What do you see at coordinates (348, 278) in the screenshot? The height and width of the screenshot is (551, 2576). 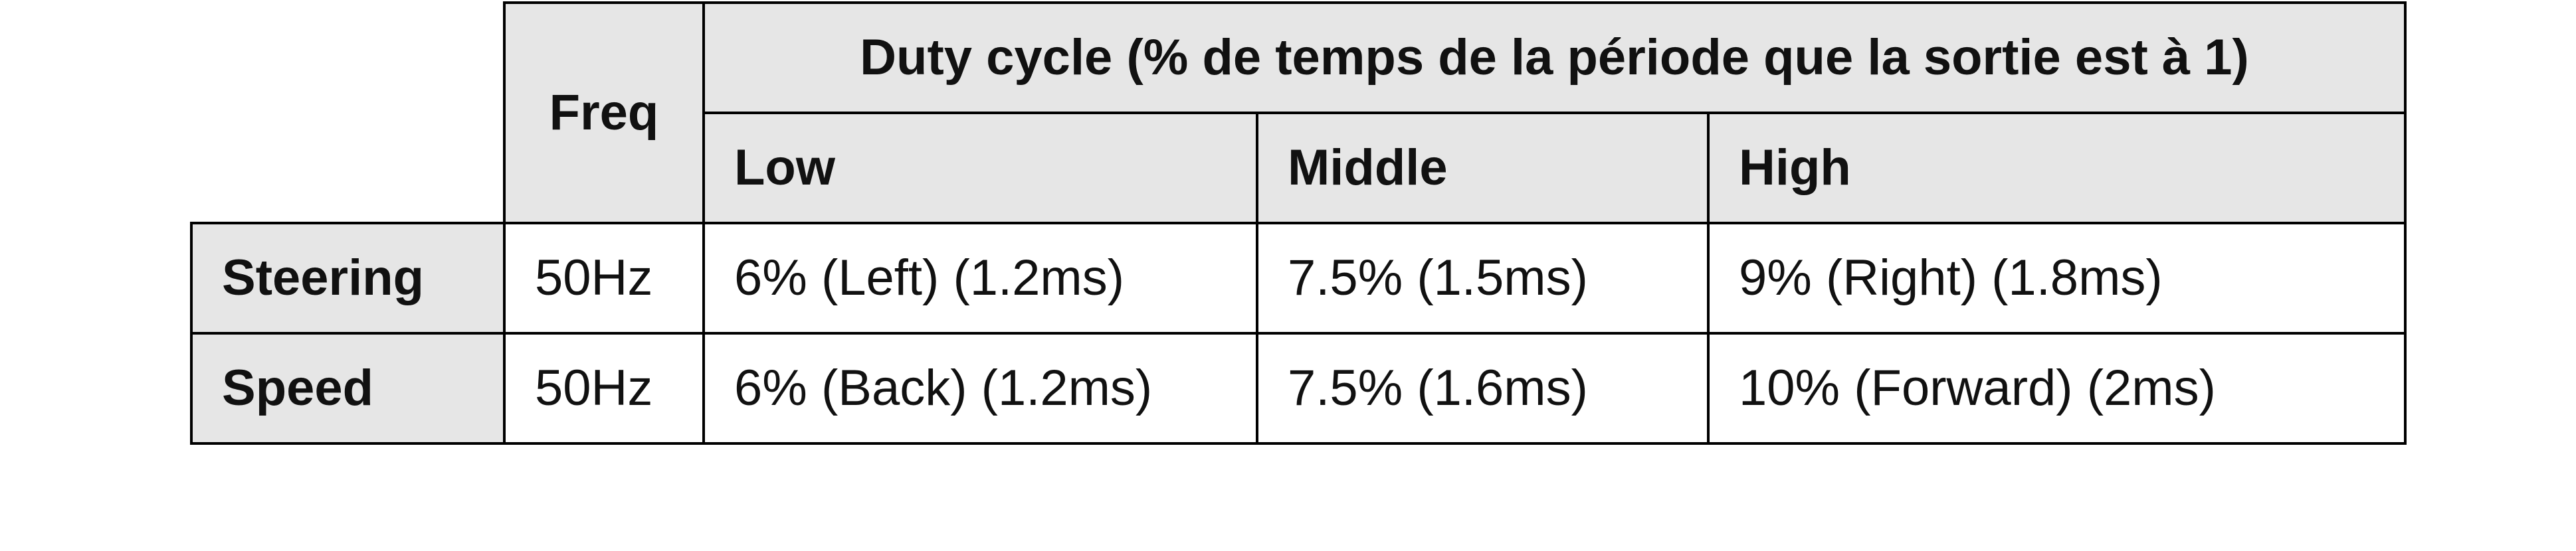 I see `row-label-steering: Steering` at bounding box center [348, 278].